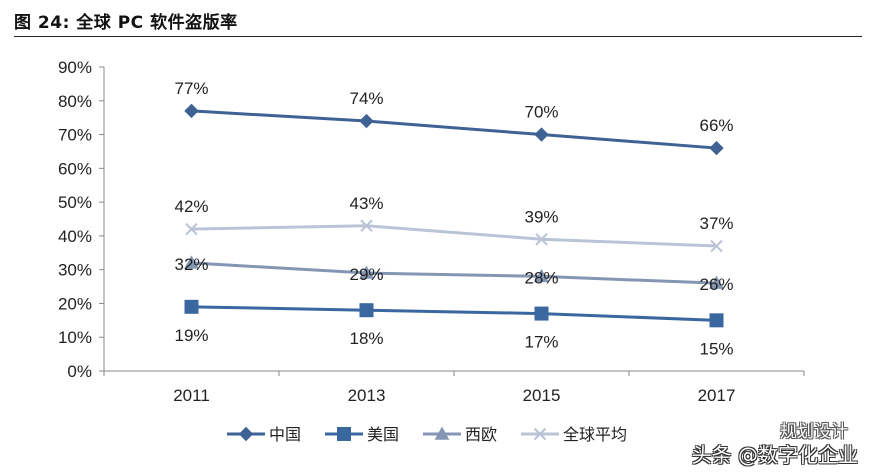  Describe the element at coordinates (75, 67) in the screenshot. I see `y-tick-label: 90%` at that location.